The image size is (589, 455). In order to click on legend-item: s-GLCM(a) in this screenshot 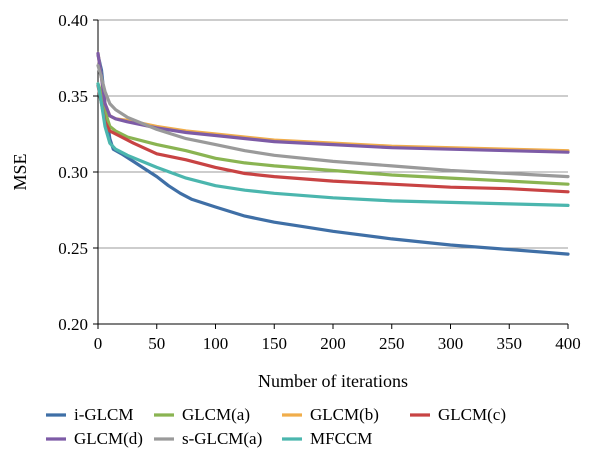, I will do `click(208, 438)`.